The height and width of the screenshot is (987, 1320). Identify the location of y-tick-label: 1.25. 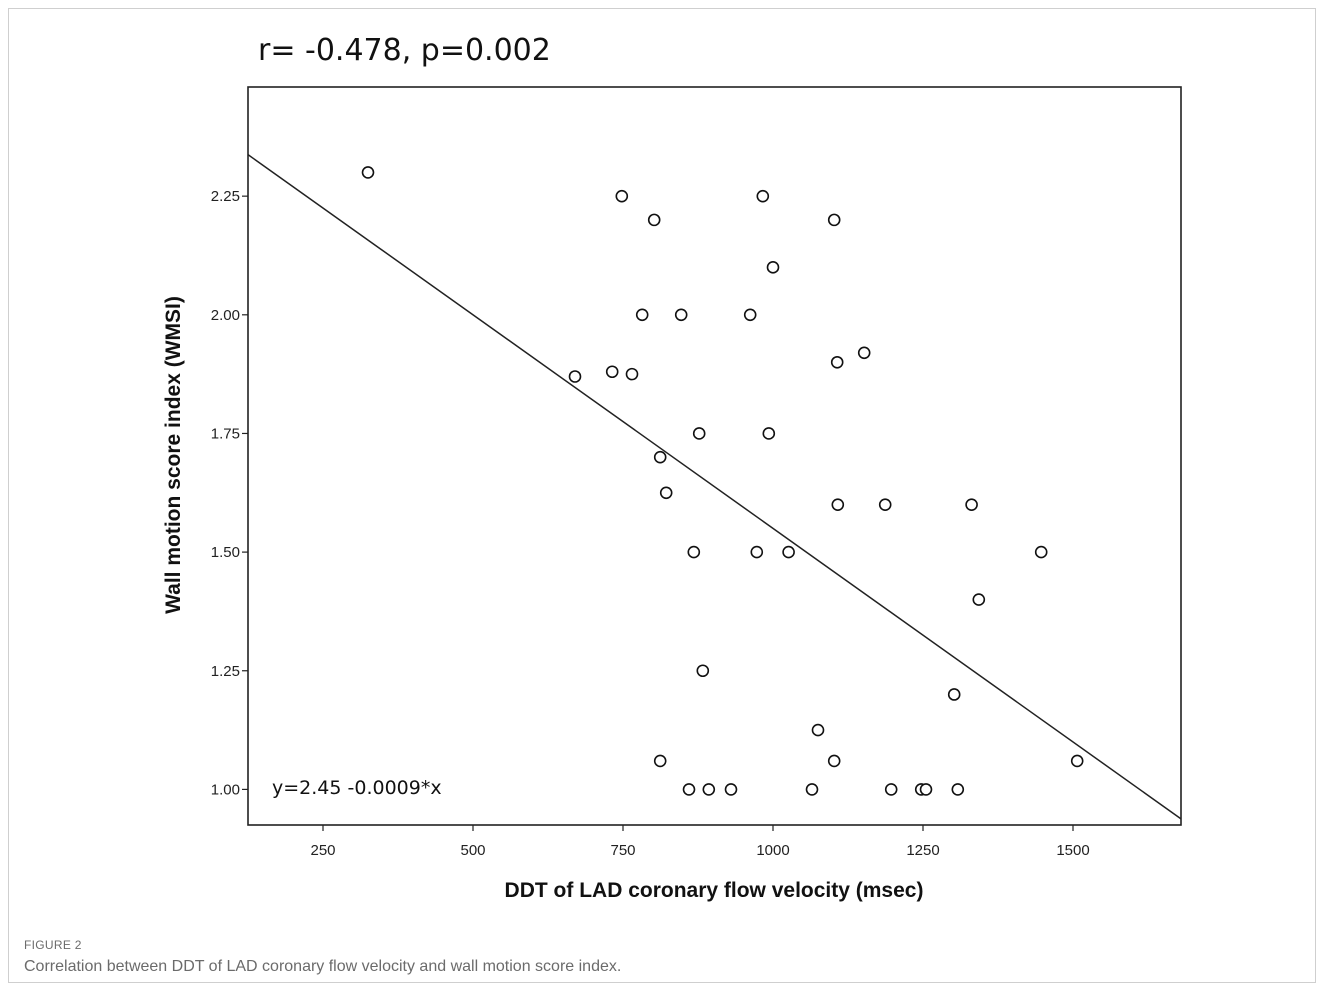
(225, 671).